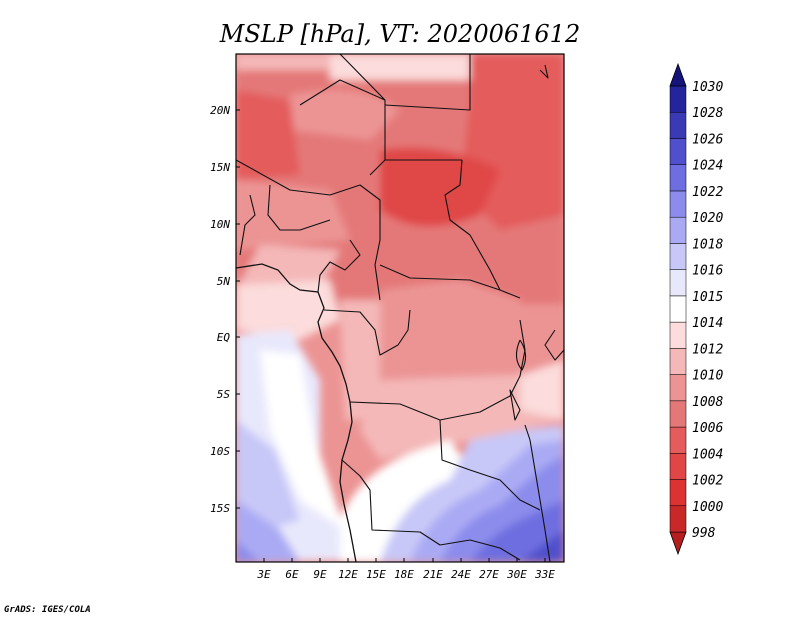  What do you see at coordinates (433, 574) in the screenshot?
I see `lon-tick-label: 21E` at bounding box center [433, 574].